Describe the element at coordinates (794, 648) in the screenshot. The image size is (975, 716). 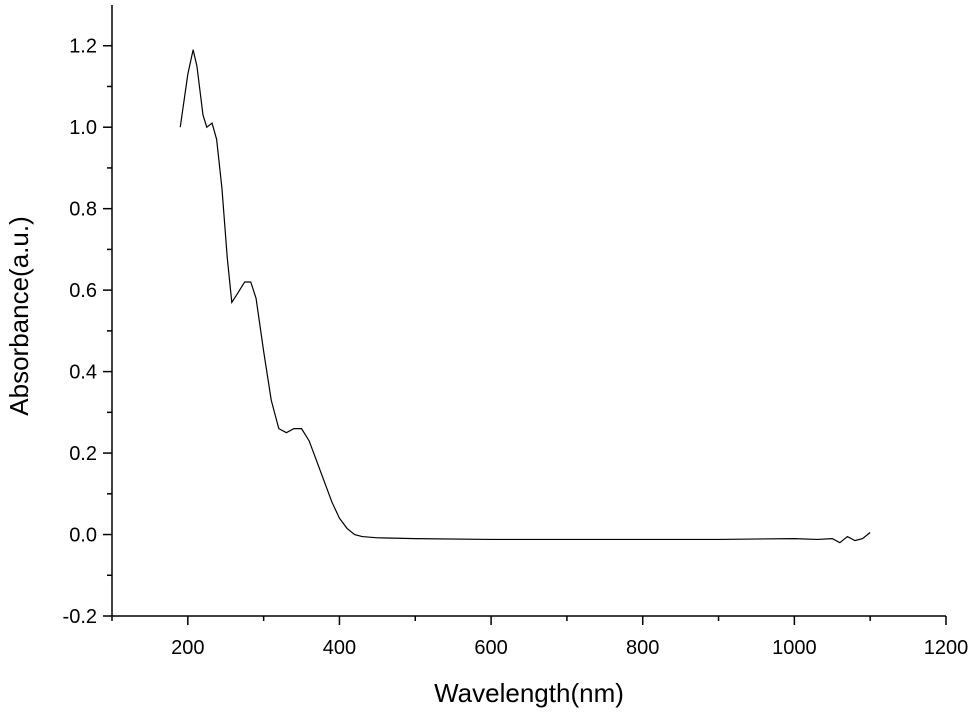
I see `x-tick-label: 1000` at that location.